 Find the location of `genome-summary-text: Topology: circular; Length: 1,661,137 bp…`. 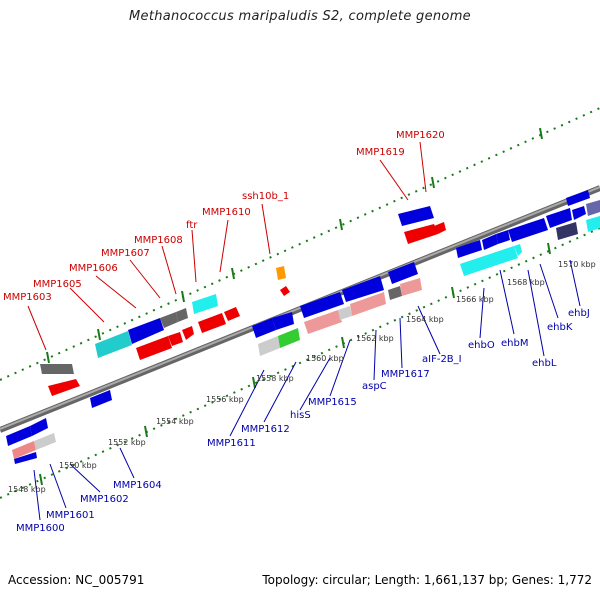

genome-summary-text: Topology: circular; Length: 1,661,137 bp… is located at coordinates (427, 580).